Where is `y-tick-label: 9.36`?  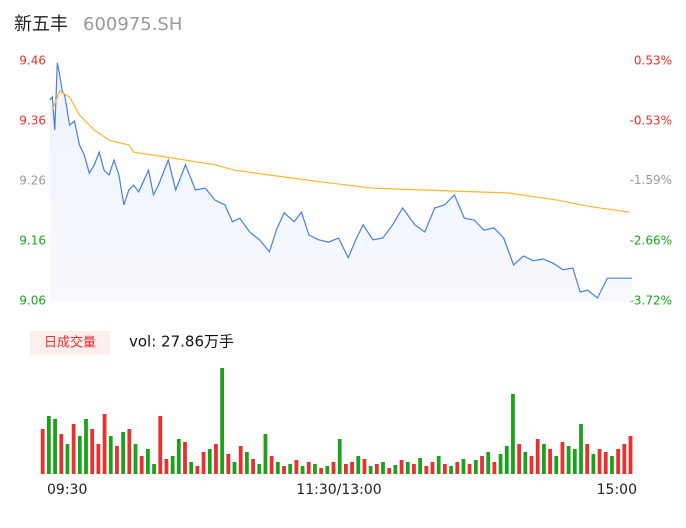 y-tick-label: 9.36 is located at coordinates (32, 121).